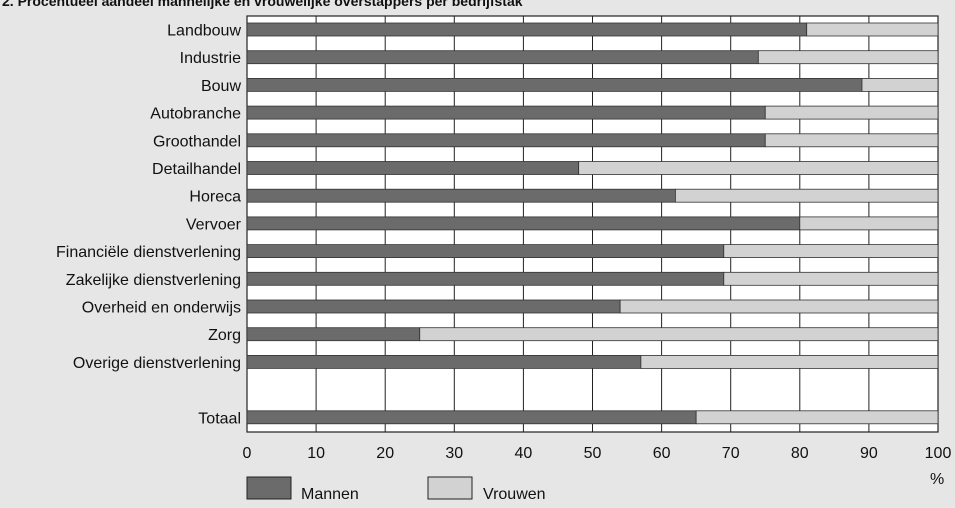  I want to click on category-label-autobranche: Autobranche, so click(195, 114).